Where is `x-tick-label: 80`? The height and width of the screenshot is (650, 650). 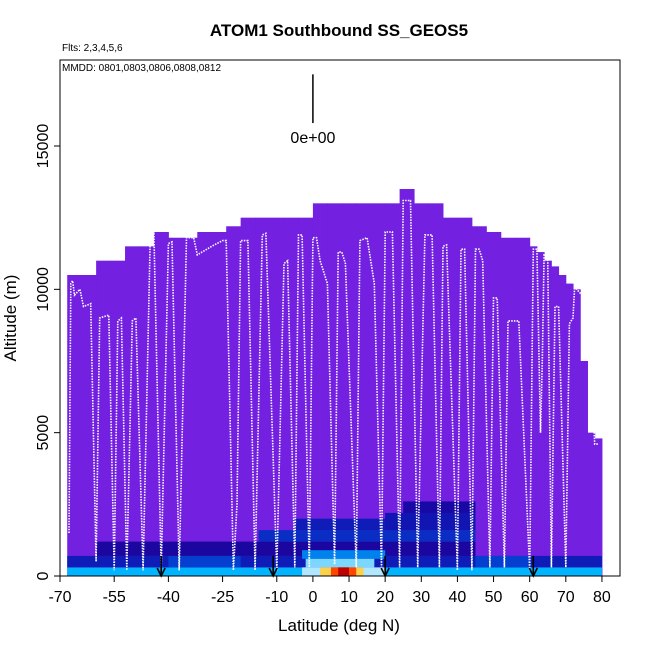 x-tick-label: 80 is located at coordinates (602, 597).